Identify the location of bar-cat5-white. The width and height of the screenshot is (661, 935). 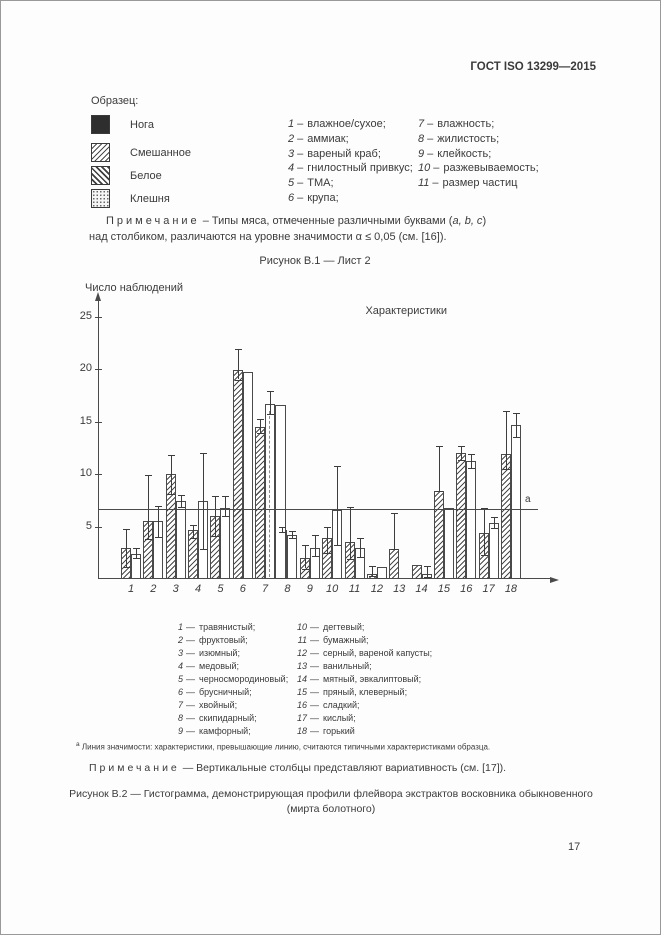
(225, 543).